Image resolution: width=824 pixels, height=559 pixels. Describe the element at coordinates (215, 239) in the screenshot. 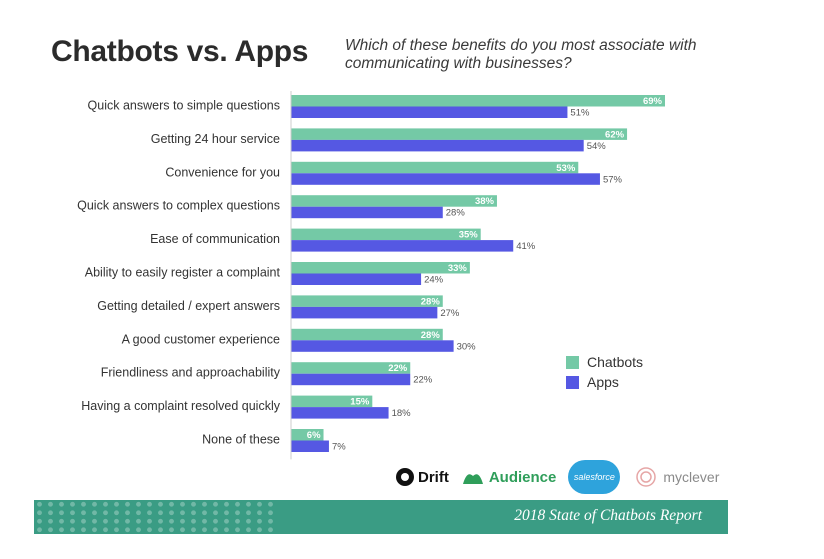

I see `category-label: Ease of communication` at that location.